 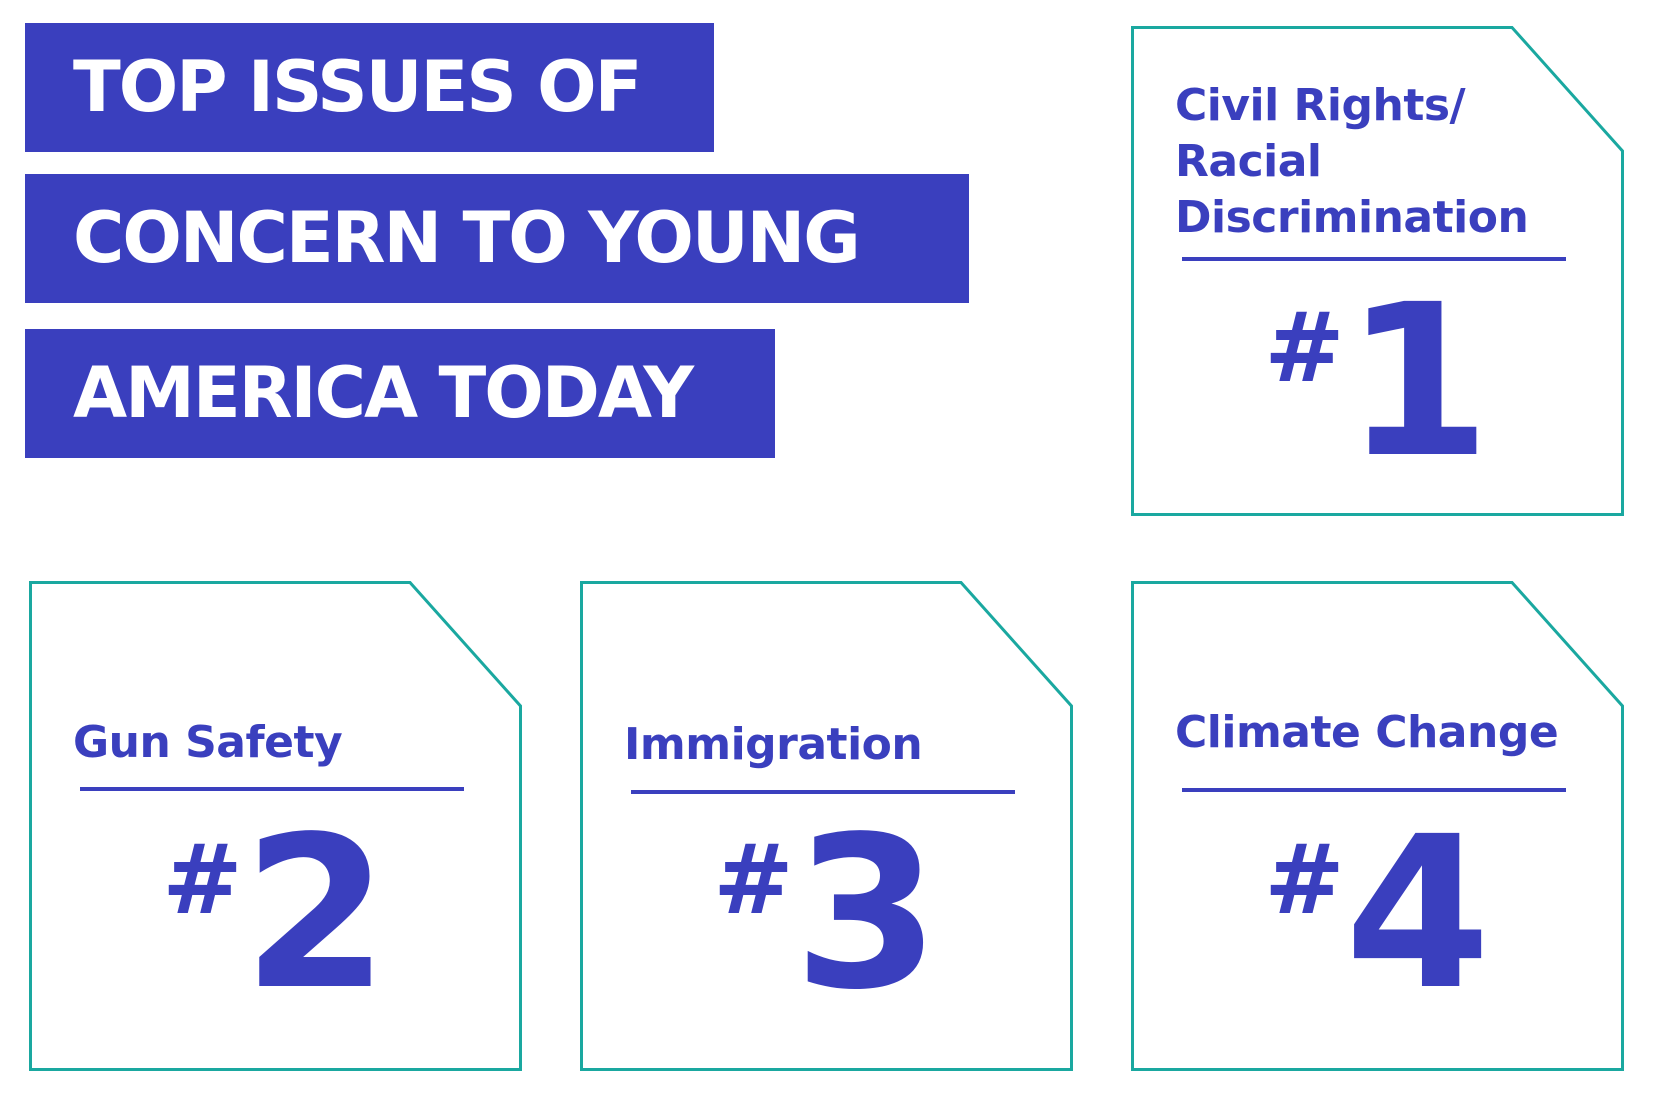 I want to click on rank-value: 2, so click(x=315, y=913).